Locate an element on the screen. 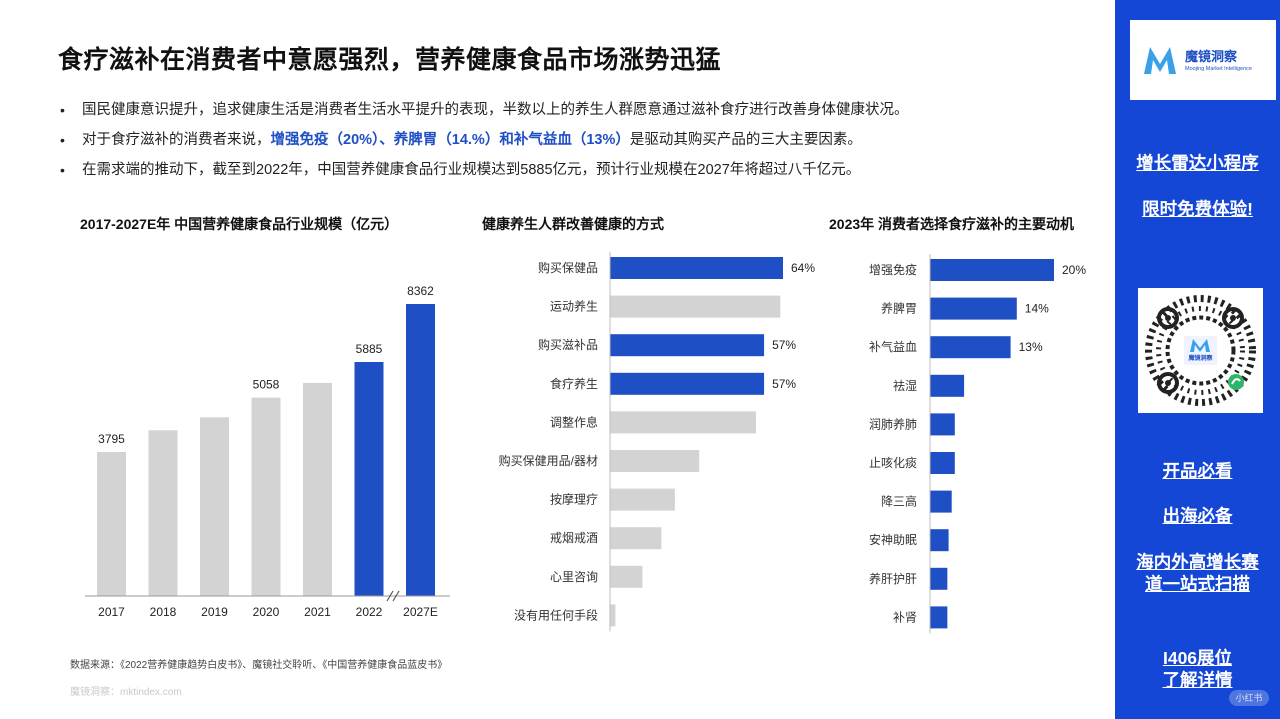 This screenshot has height=719, width=1280. qr-code: 魔镜洞察 is located at coordinates (1200, 350).